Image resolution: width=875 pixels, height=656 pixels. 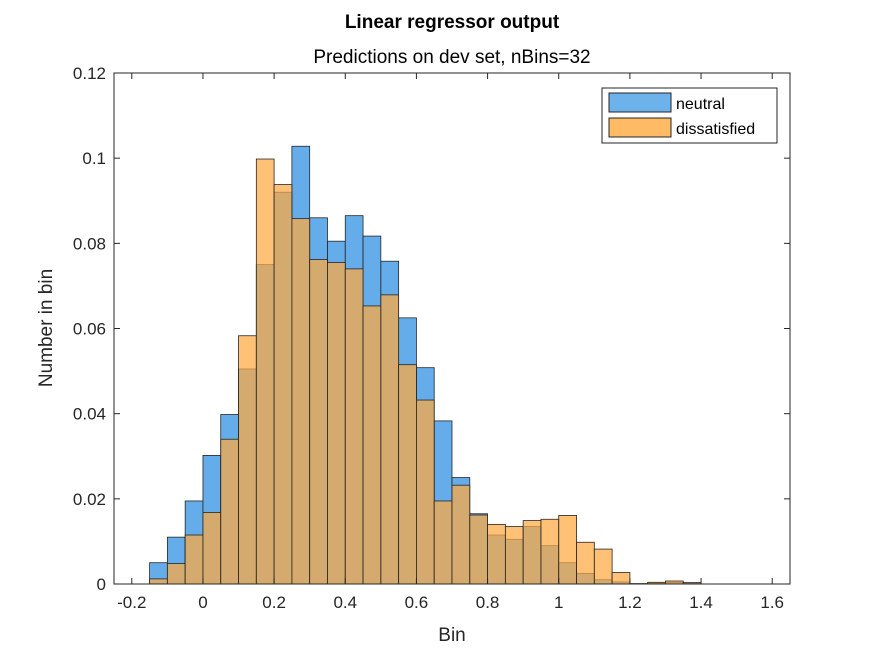 I want to click on x-tick-label: 1.2, so click(x=630, y=602).